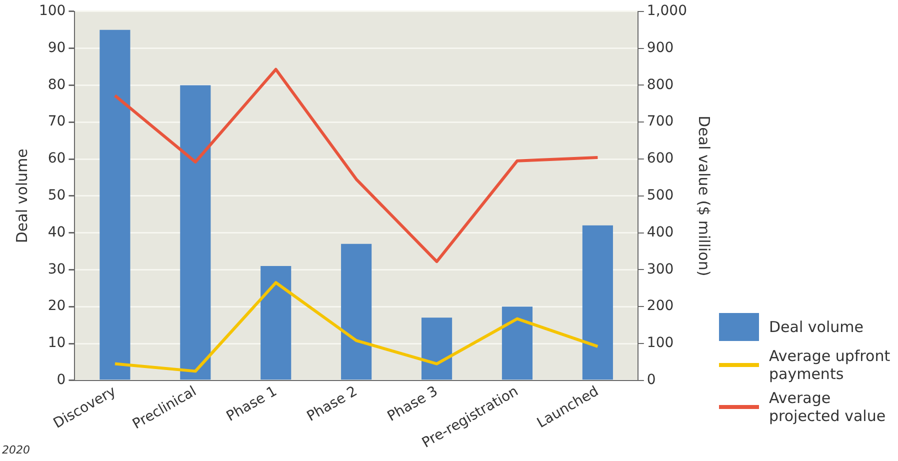 This screenshot has height=461, width=898. What do you see at coordinates (57, 343) in the screenshot?
I see `y-tick-label: 10` at bounding box center [57, 343].